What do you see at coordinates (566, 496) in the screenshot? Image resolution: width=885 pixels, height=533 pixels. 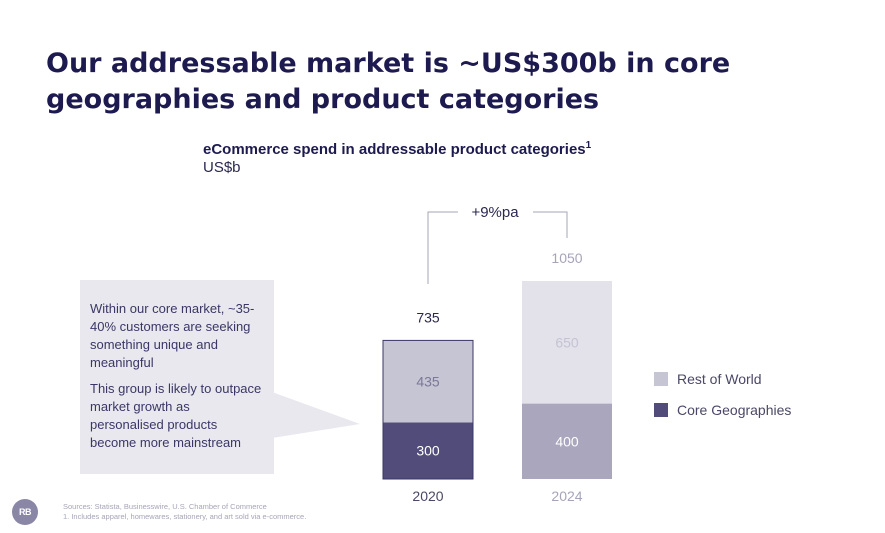 I see `x-tick-label-2024: 2024` at bounding box center [566, 496].